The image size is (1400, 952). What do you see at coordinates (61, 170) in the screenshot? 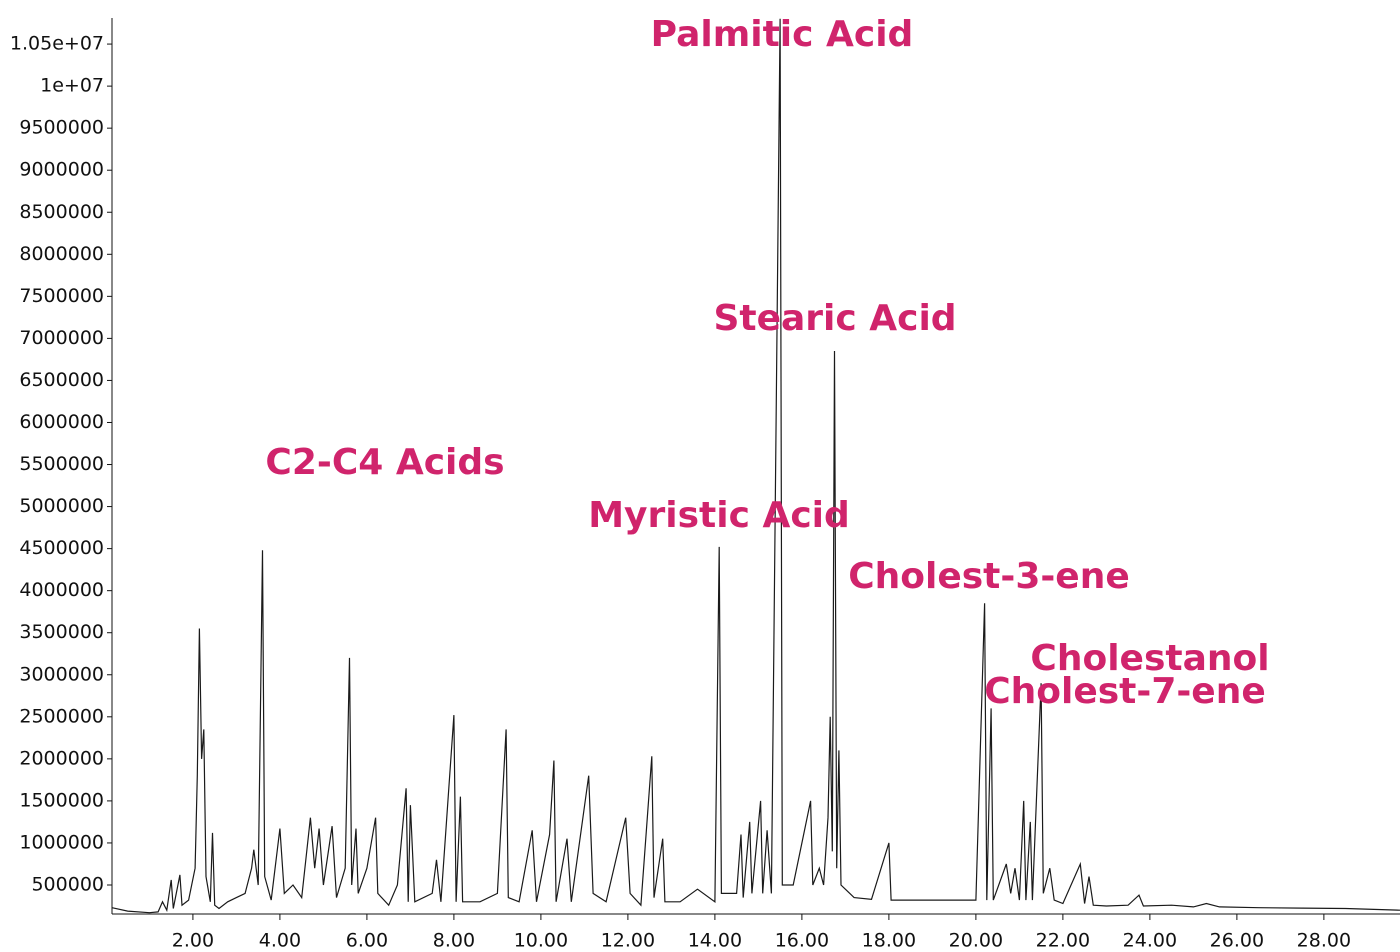
I see `y-tick-label: 9000000` at bounding box center [61, 170].